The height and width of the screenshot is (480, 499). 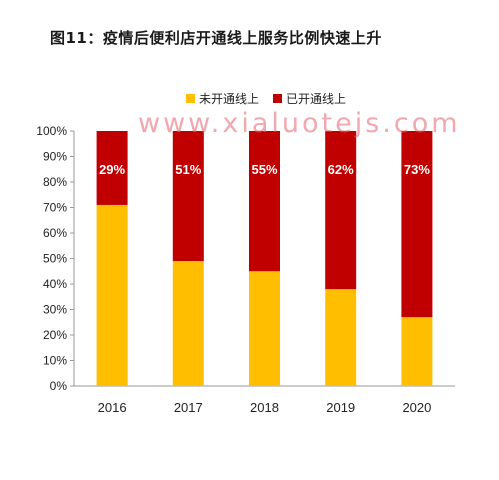 What do you see at coordinates (341, 210) in the screenshot?
I see `bar-online-2019` at bounding box center [341, 210].